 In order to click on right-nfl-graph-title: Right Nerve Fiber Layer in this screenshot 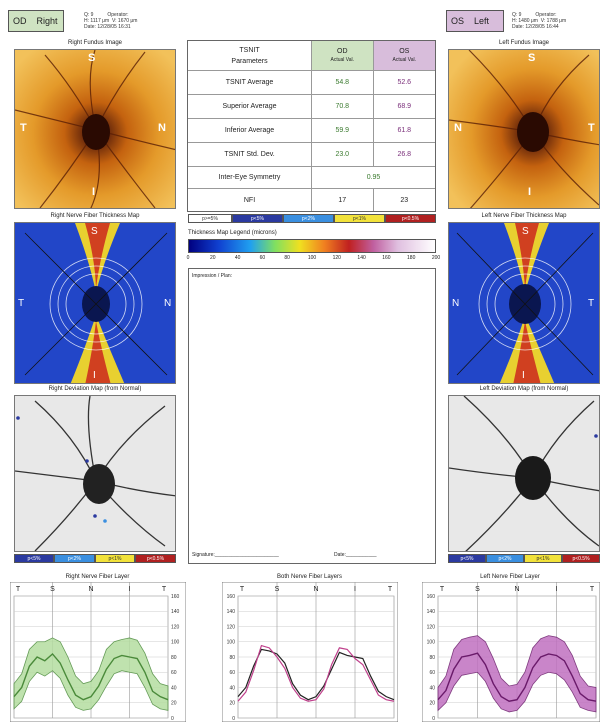, I will do `click(97, 577)`.